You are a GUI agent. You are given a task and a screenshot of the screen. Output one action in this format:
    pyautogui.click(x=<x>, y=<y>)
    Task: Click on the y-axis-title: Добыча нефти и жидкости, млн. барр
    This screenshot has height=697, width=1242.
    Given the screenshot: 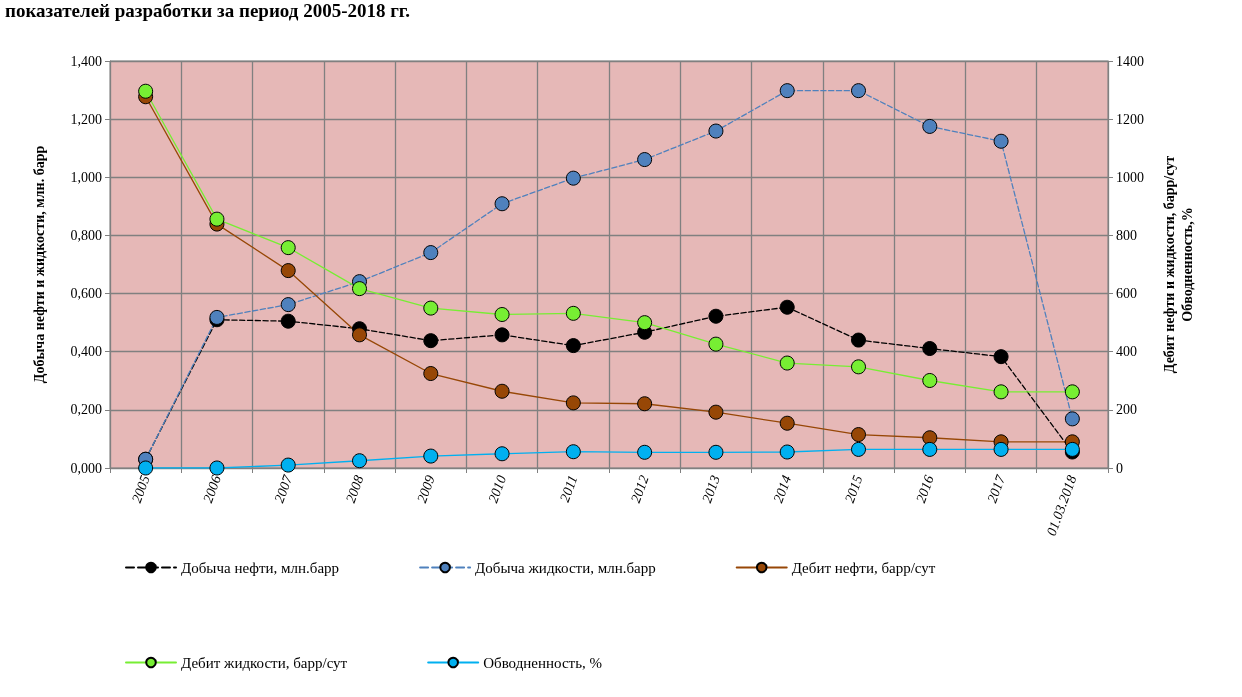 What is the action you would take?
    pyautogui.click(x=39, y=264)
    